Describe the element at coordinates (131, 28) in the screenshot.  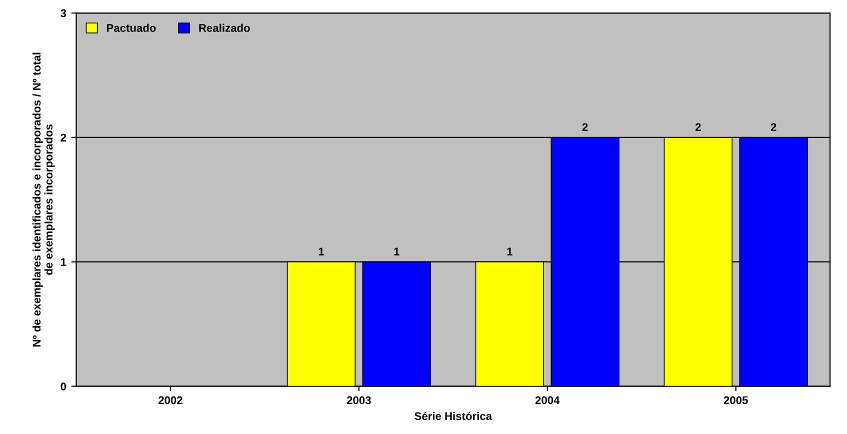
I see `legend-label: Pactuado` at that location.